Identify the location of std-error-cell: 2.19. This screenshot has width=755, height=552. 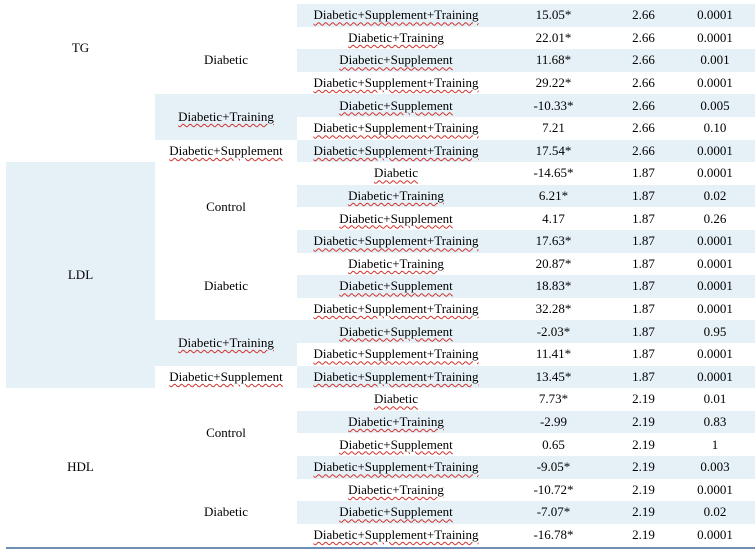
(643, 490).